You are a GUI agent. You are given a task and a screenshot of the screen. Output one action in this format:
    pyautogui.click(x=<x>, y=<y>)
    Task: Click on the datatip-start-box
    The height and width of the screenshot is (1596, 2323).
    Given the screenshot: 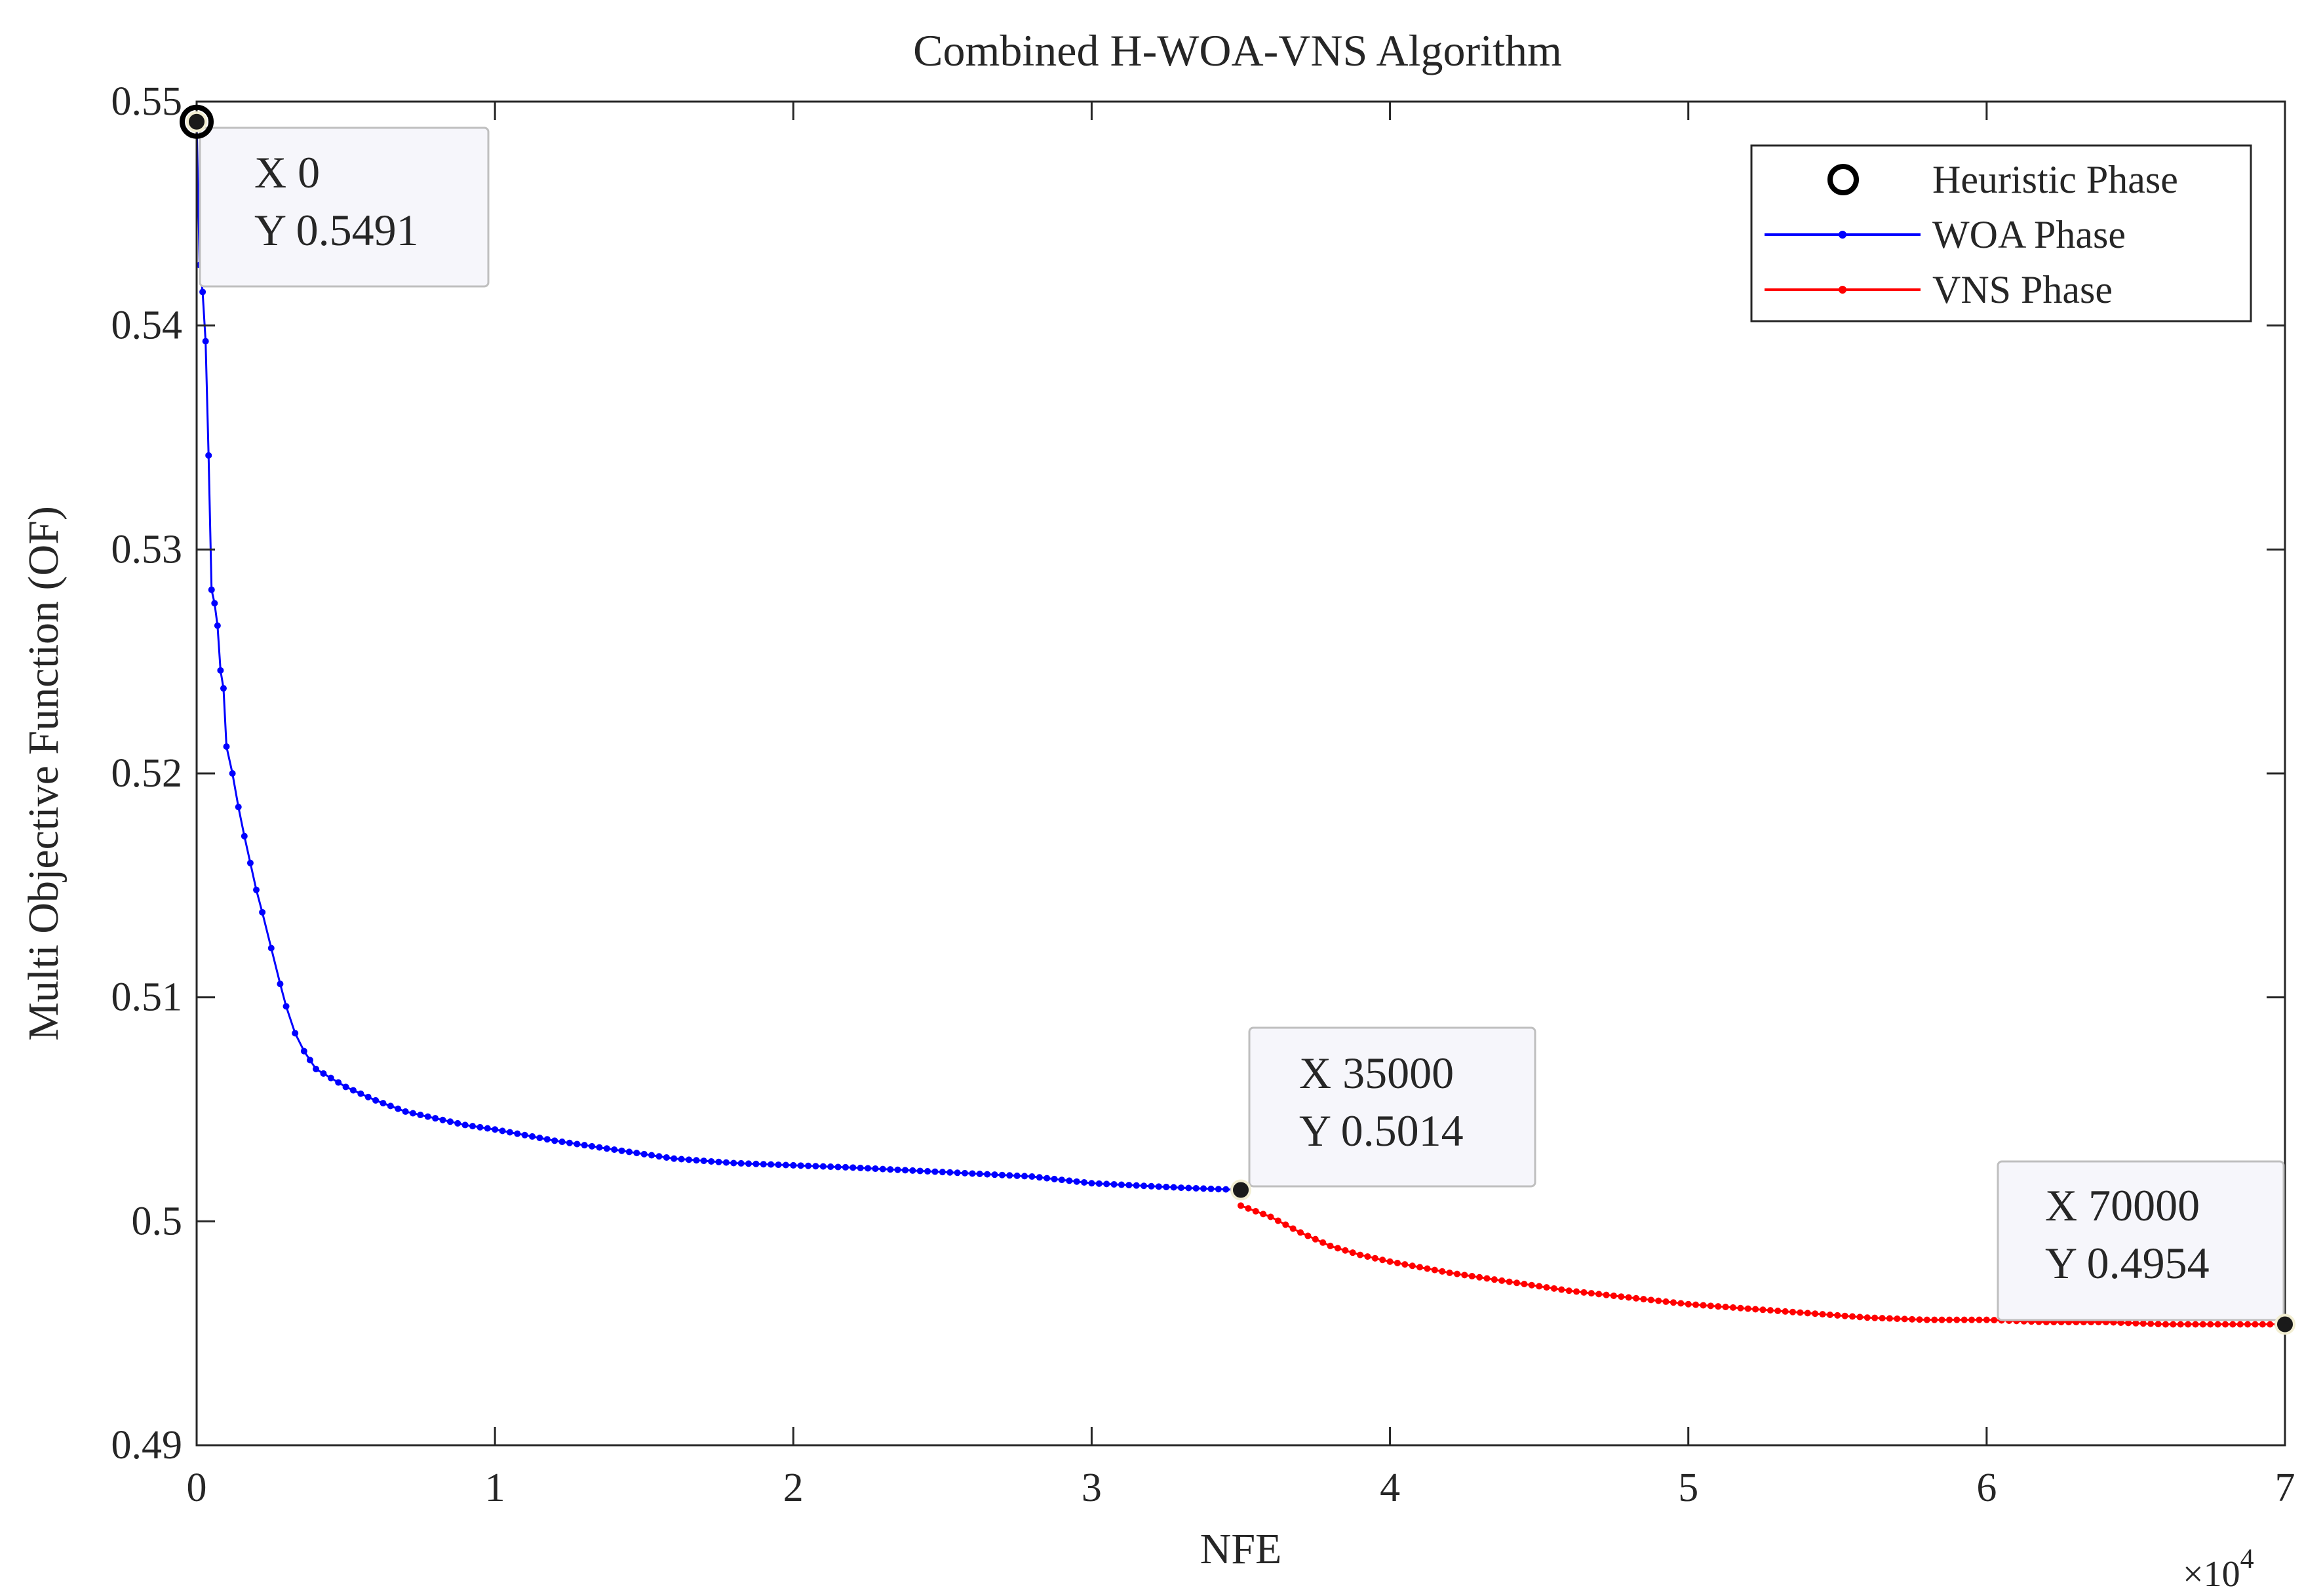 What is the action you would take?
    pyautogui.click(x=344, y=207)
    